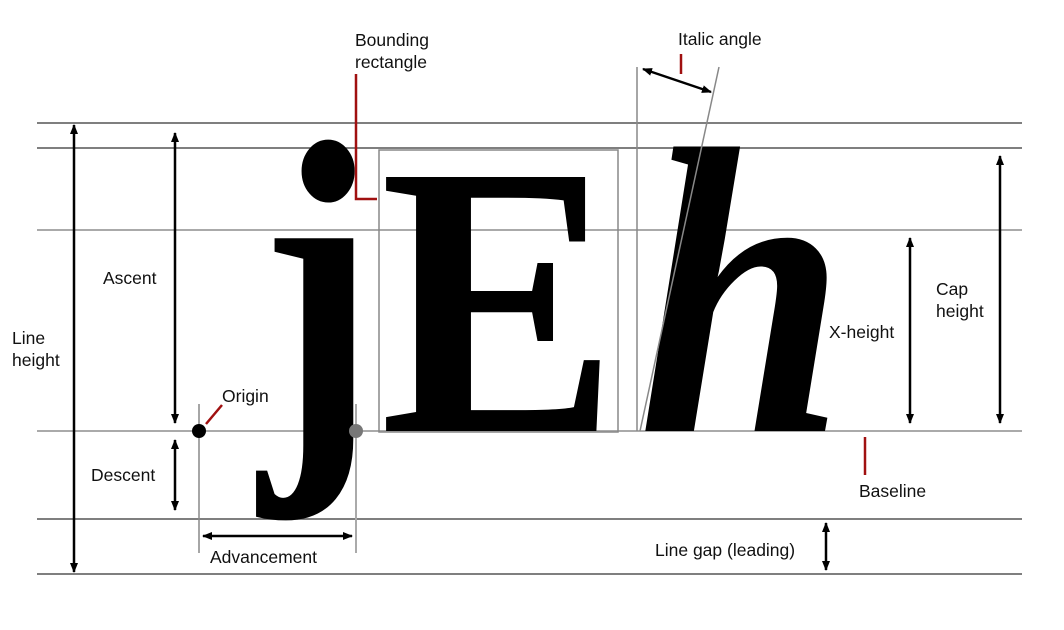  What do you see at coordinates (892, 491) in the screenshot?
I see `baseline-label: Baseline` at bounding box center [892, 491].